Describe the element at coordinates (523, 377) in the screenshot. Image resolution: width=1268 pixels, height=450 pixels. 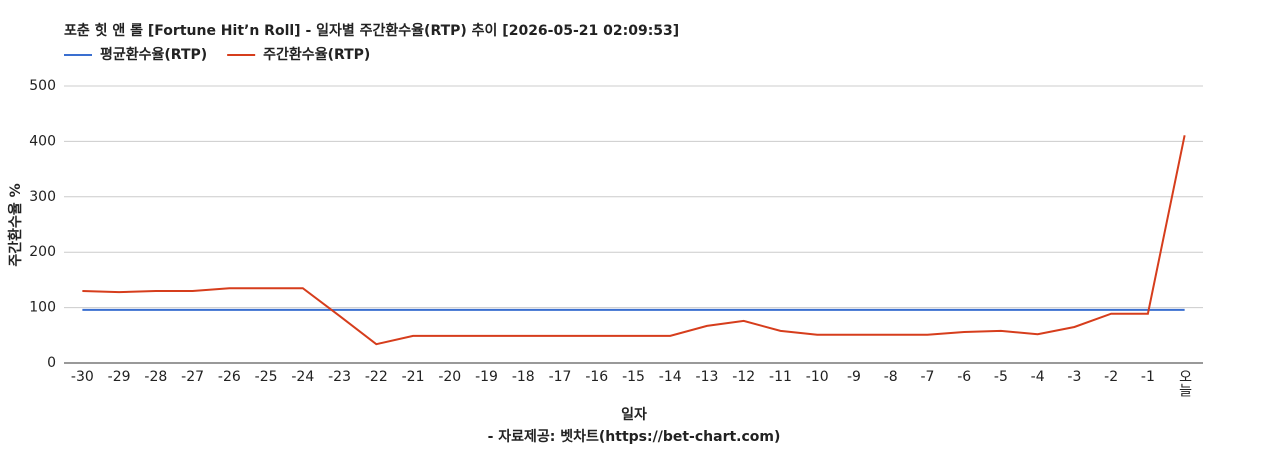
I see `x-tick-label: -18` at that location.